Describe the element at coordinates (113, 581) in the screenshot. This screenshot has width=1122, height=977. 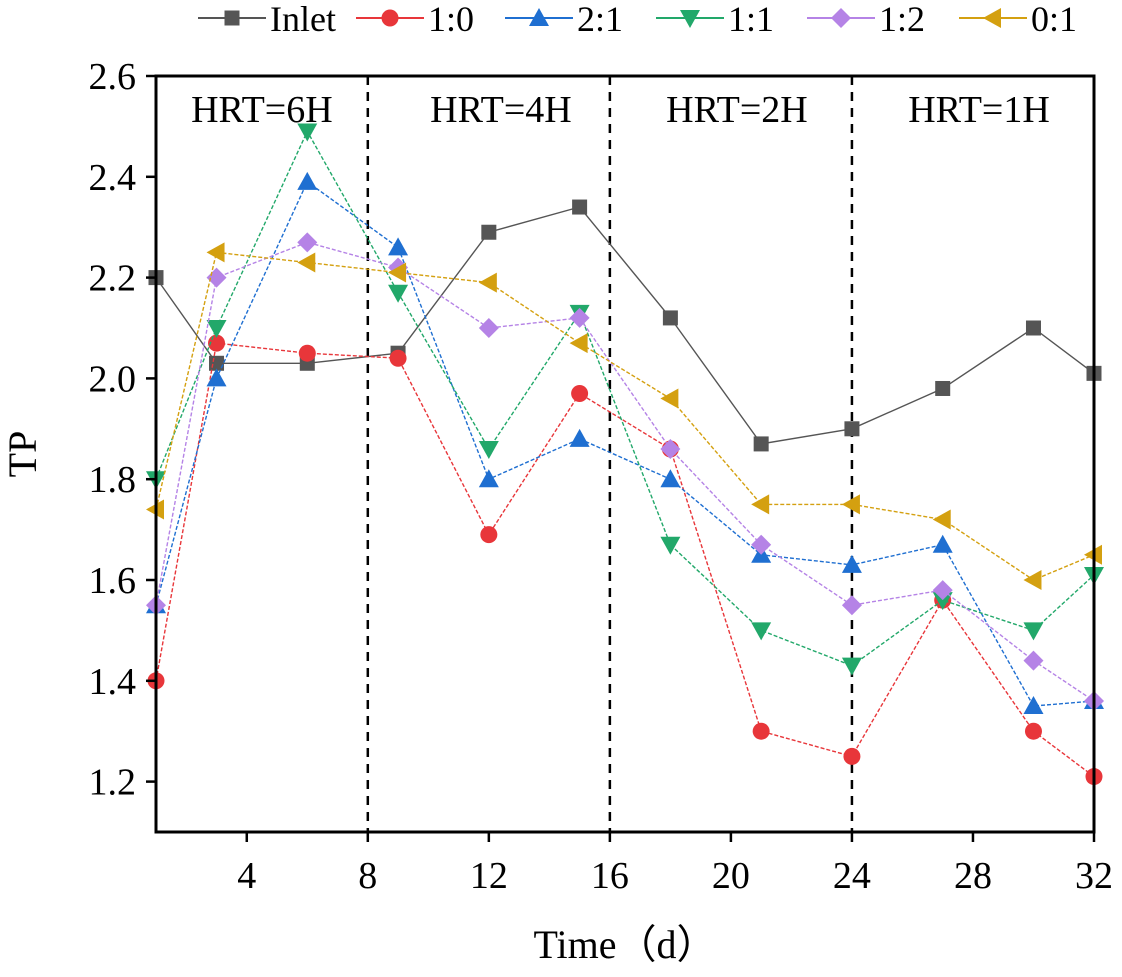
I see `y-tick-label: 1.6` at that location.